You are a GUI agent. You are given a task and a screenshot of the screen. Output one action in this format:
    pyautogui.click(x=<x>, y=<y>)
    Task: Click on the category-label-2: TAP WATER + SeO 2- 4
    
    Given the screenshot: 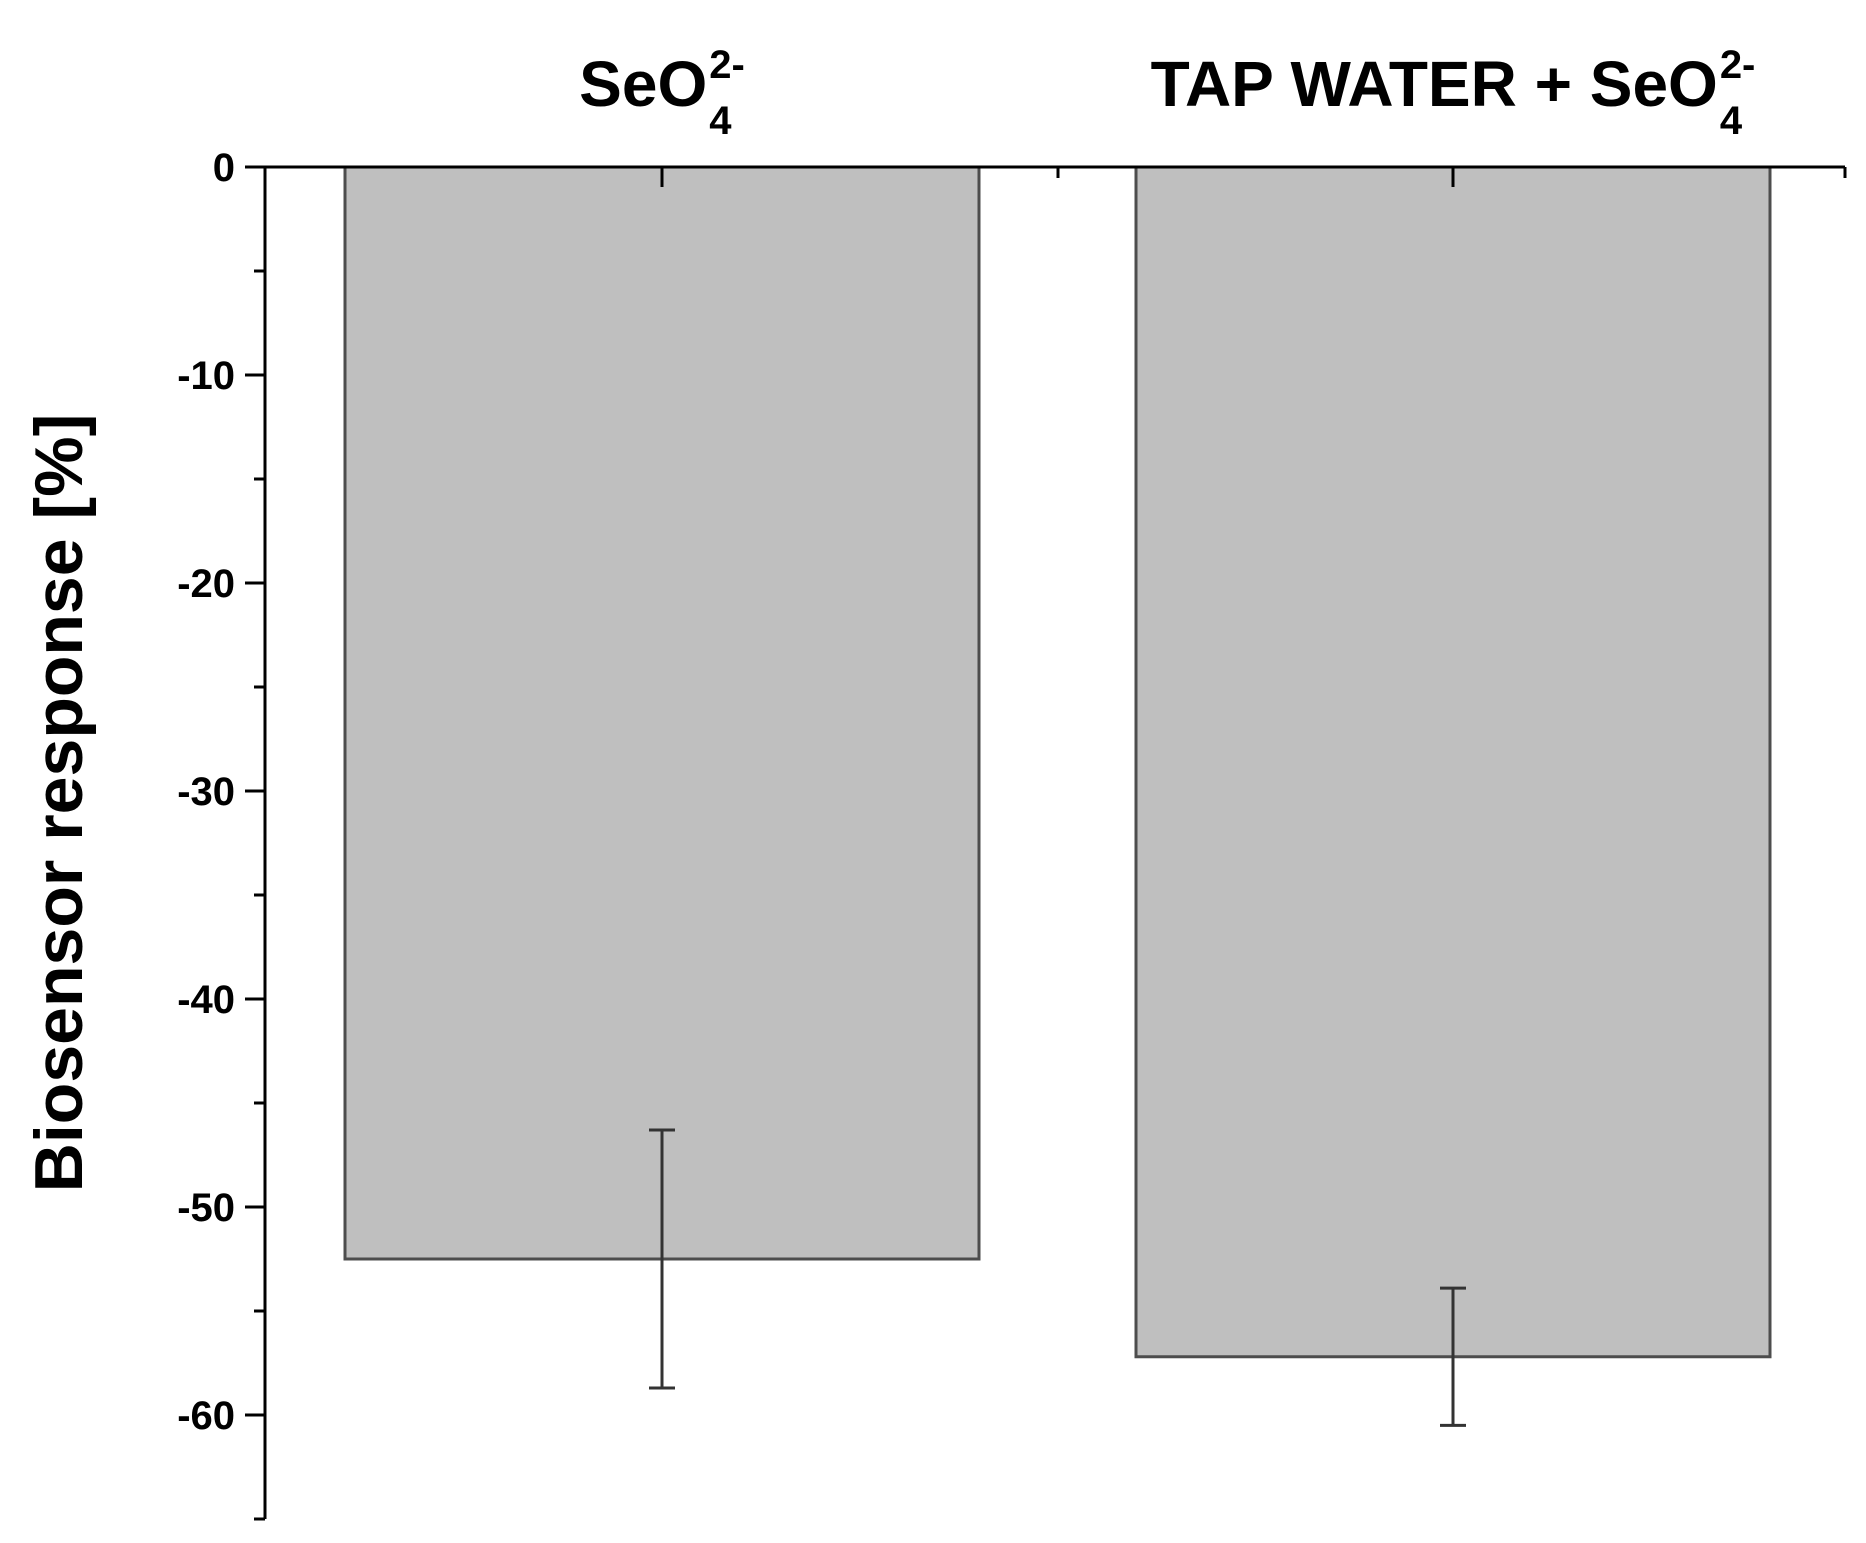 What is the action you would take?
    pyautogui.click(x=1453, y=93)
    